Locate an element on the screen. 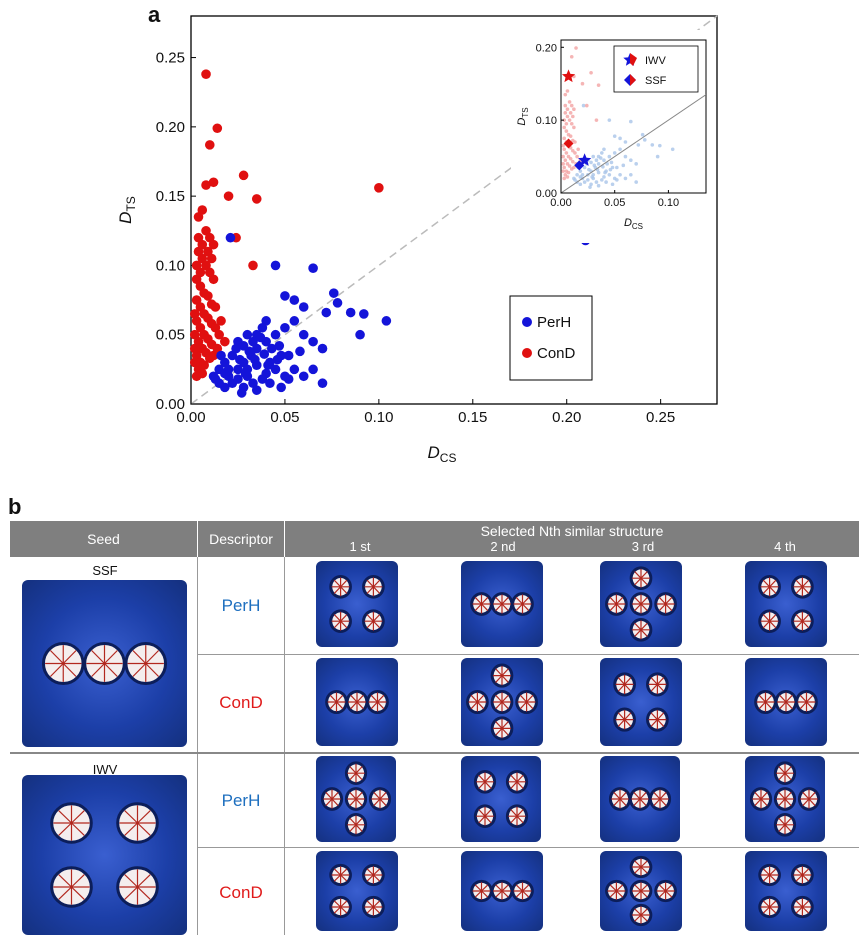  rank-label: 2 nd is located at coordinates (503, 546).